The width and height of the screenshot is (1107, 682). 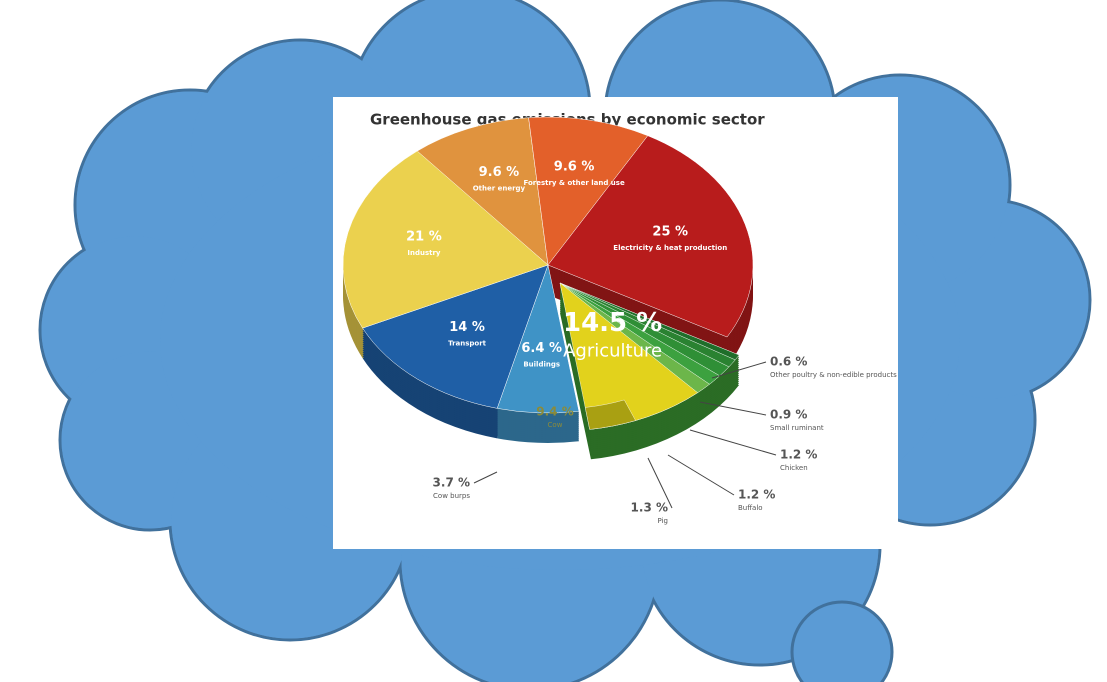 What do you see at coordinates (499, 188) in the screenshot?
I see `slice-category-label: Other energy` at bounding box center [499, 188].